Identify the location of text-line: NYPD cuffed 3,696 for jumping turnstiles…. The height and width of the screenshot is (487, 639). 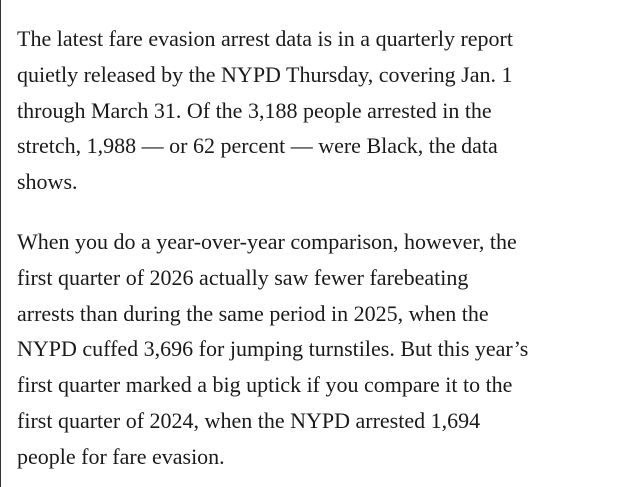
(273, 349).